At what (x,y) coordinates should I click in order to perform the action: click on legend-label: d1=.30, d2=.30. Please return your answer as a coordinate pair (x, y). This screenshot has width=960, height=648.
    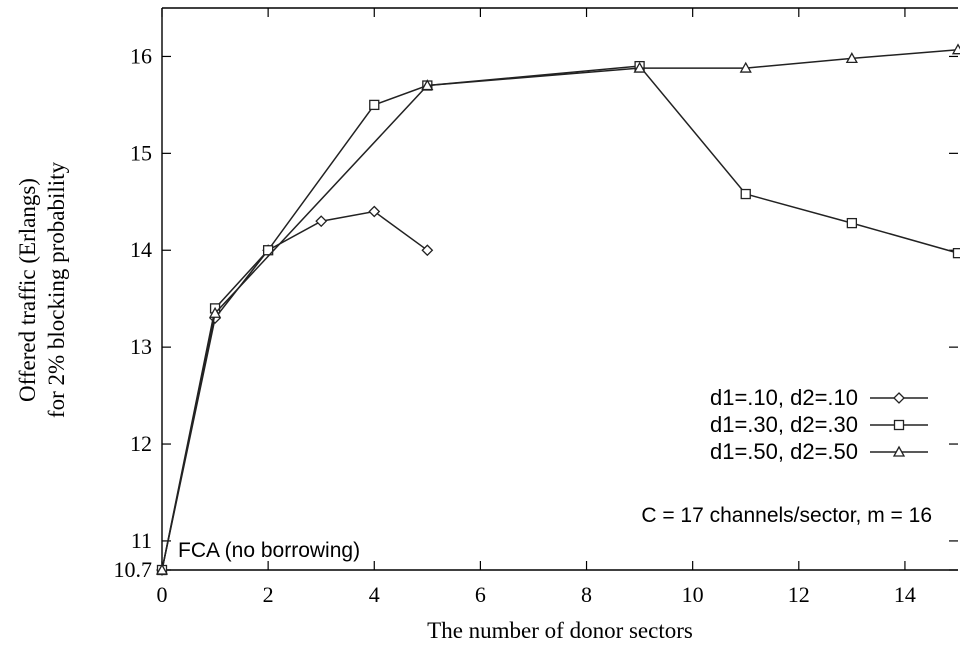
    Looking at the image, I should click on (784, 424).